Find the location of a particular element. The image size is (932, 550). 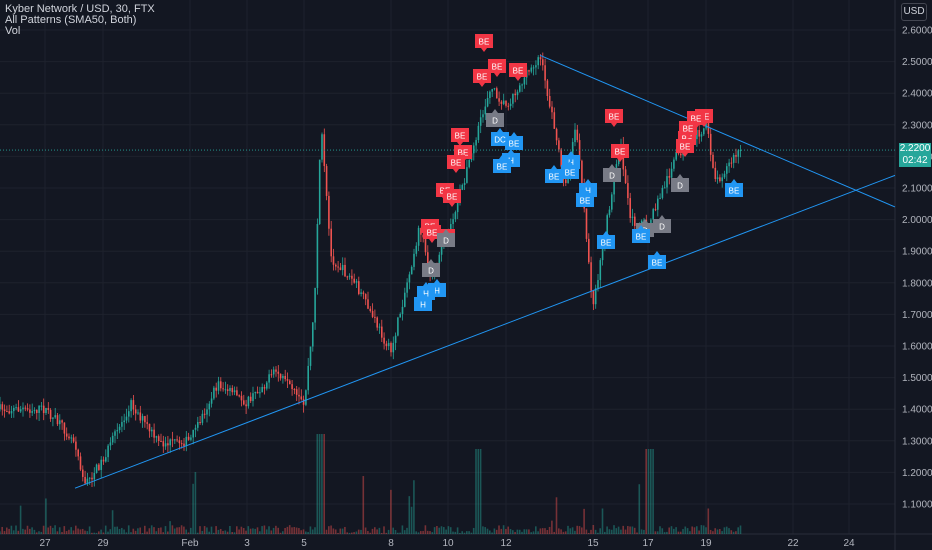

pattern-label: H is located at coordinates (423, 302).